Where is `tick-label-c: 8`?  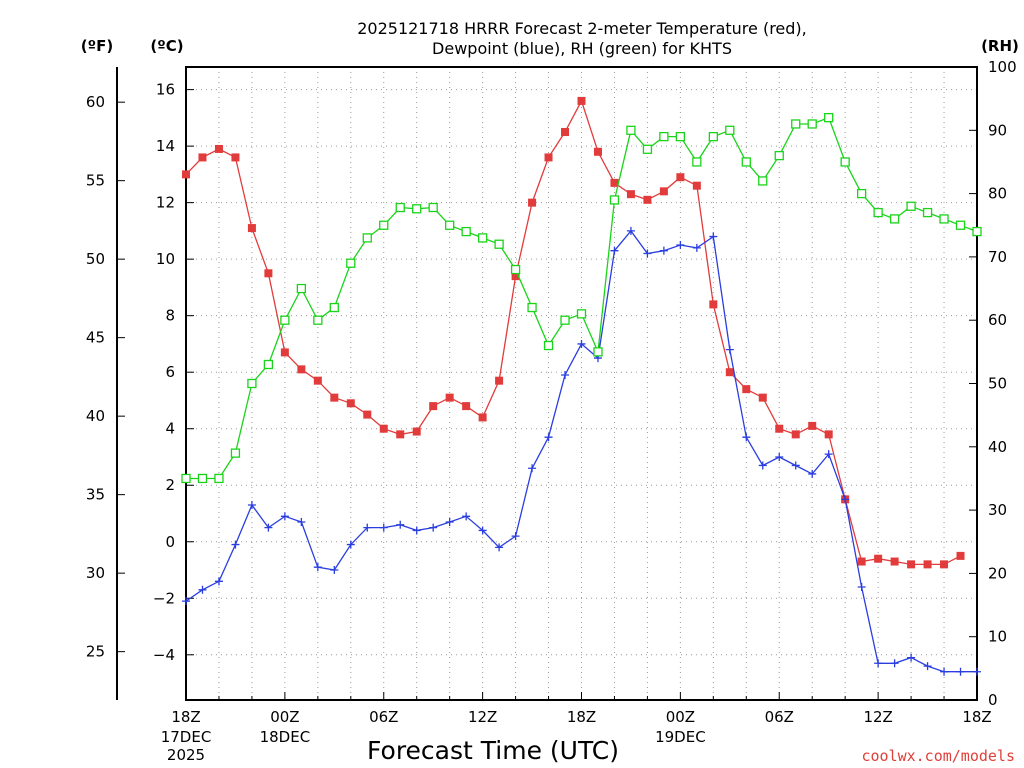
tick-label-c: 8 is located at coordinates (170, 316).